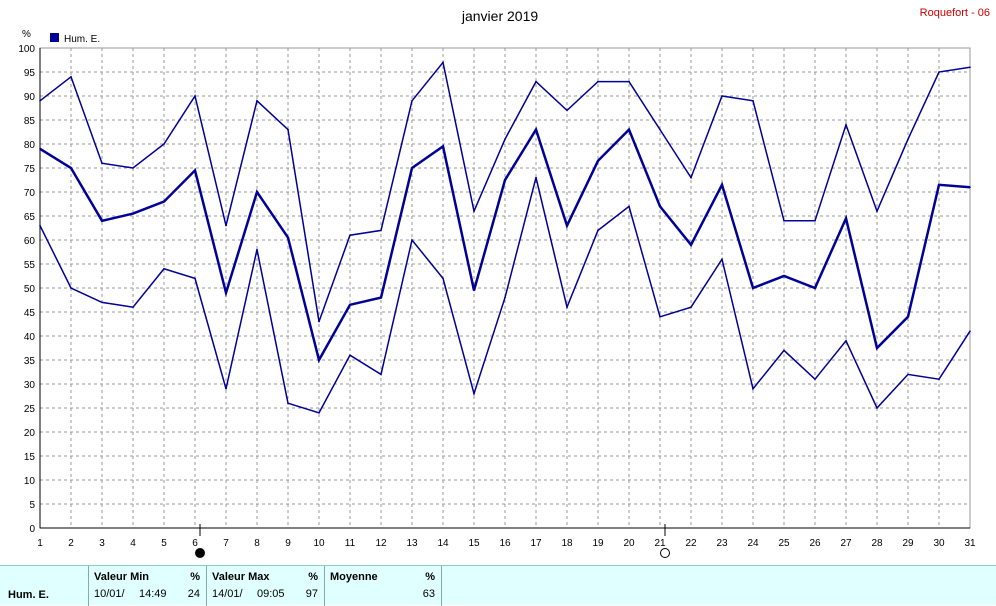 The width and height of the screenshot is (996, 606). What do you see at coordinates (54, 37) in the screenshot?
I see `legend-swatch` at bounding box center [54, 37].